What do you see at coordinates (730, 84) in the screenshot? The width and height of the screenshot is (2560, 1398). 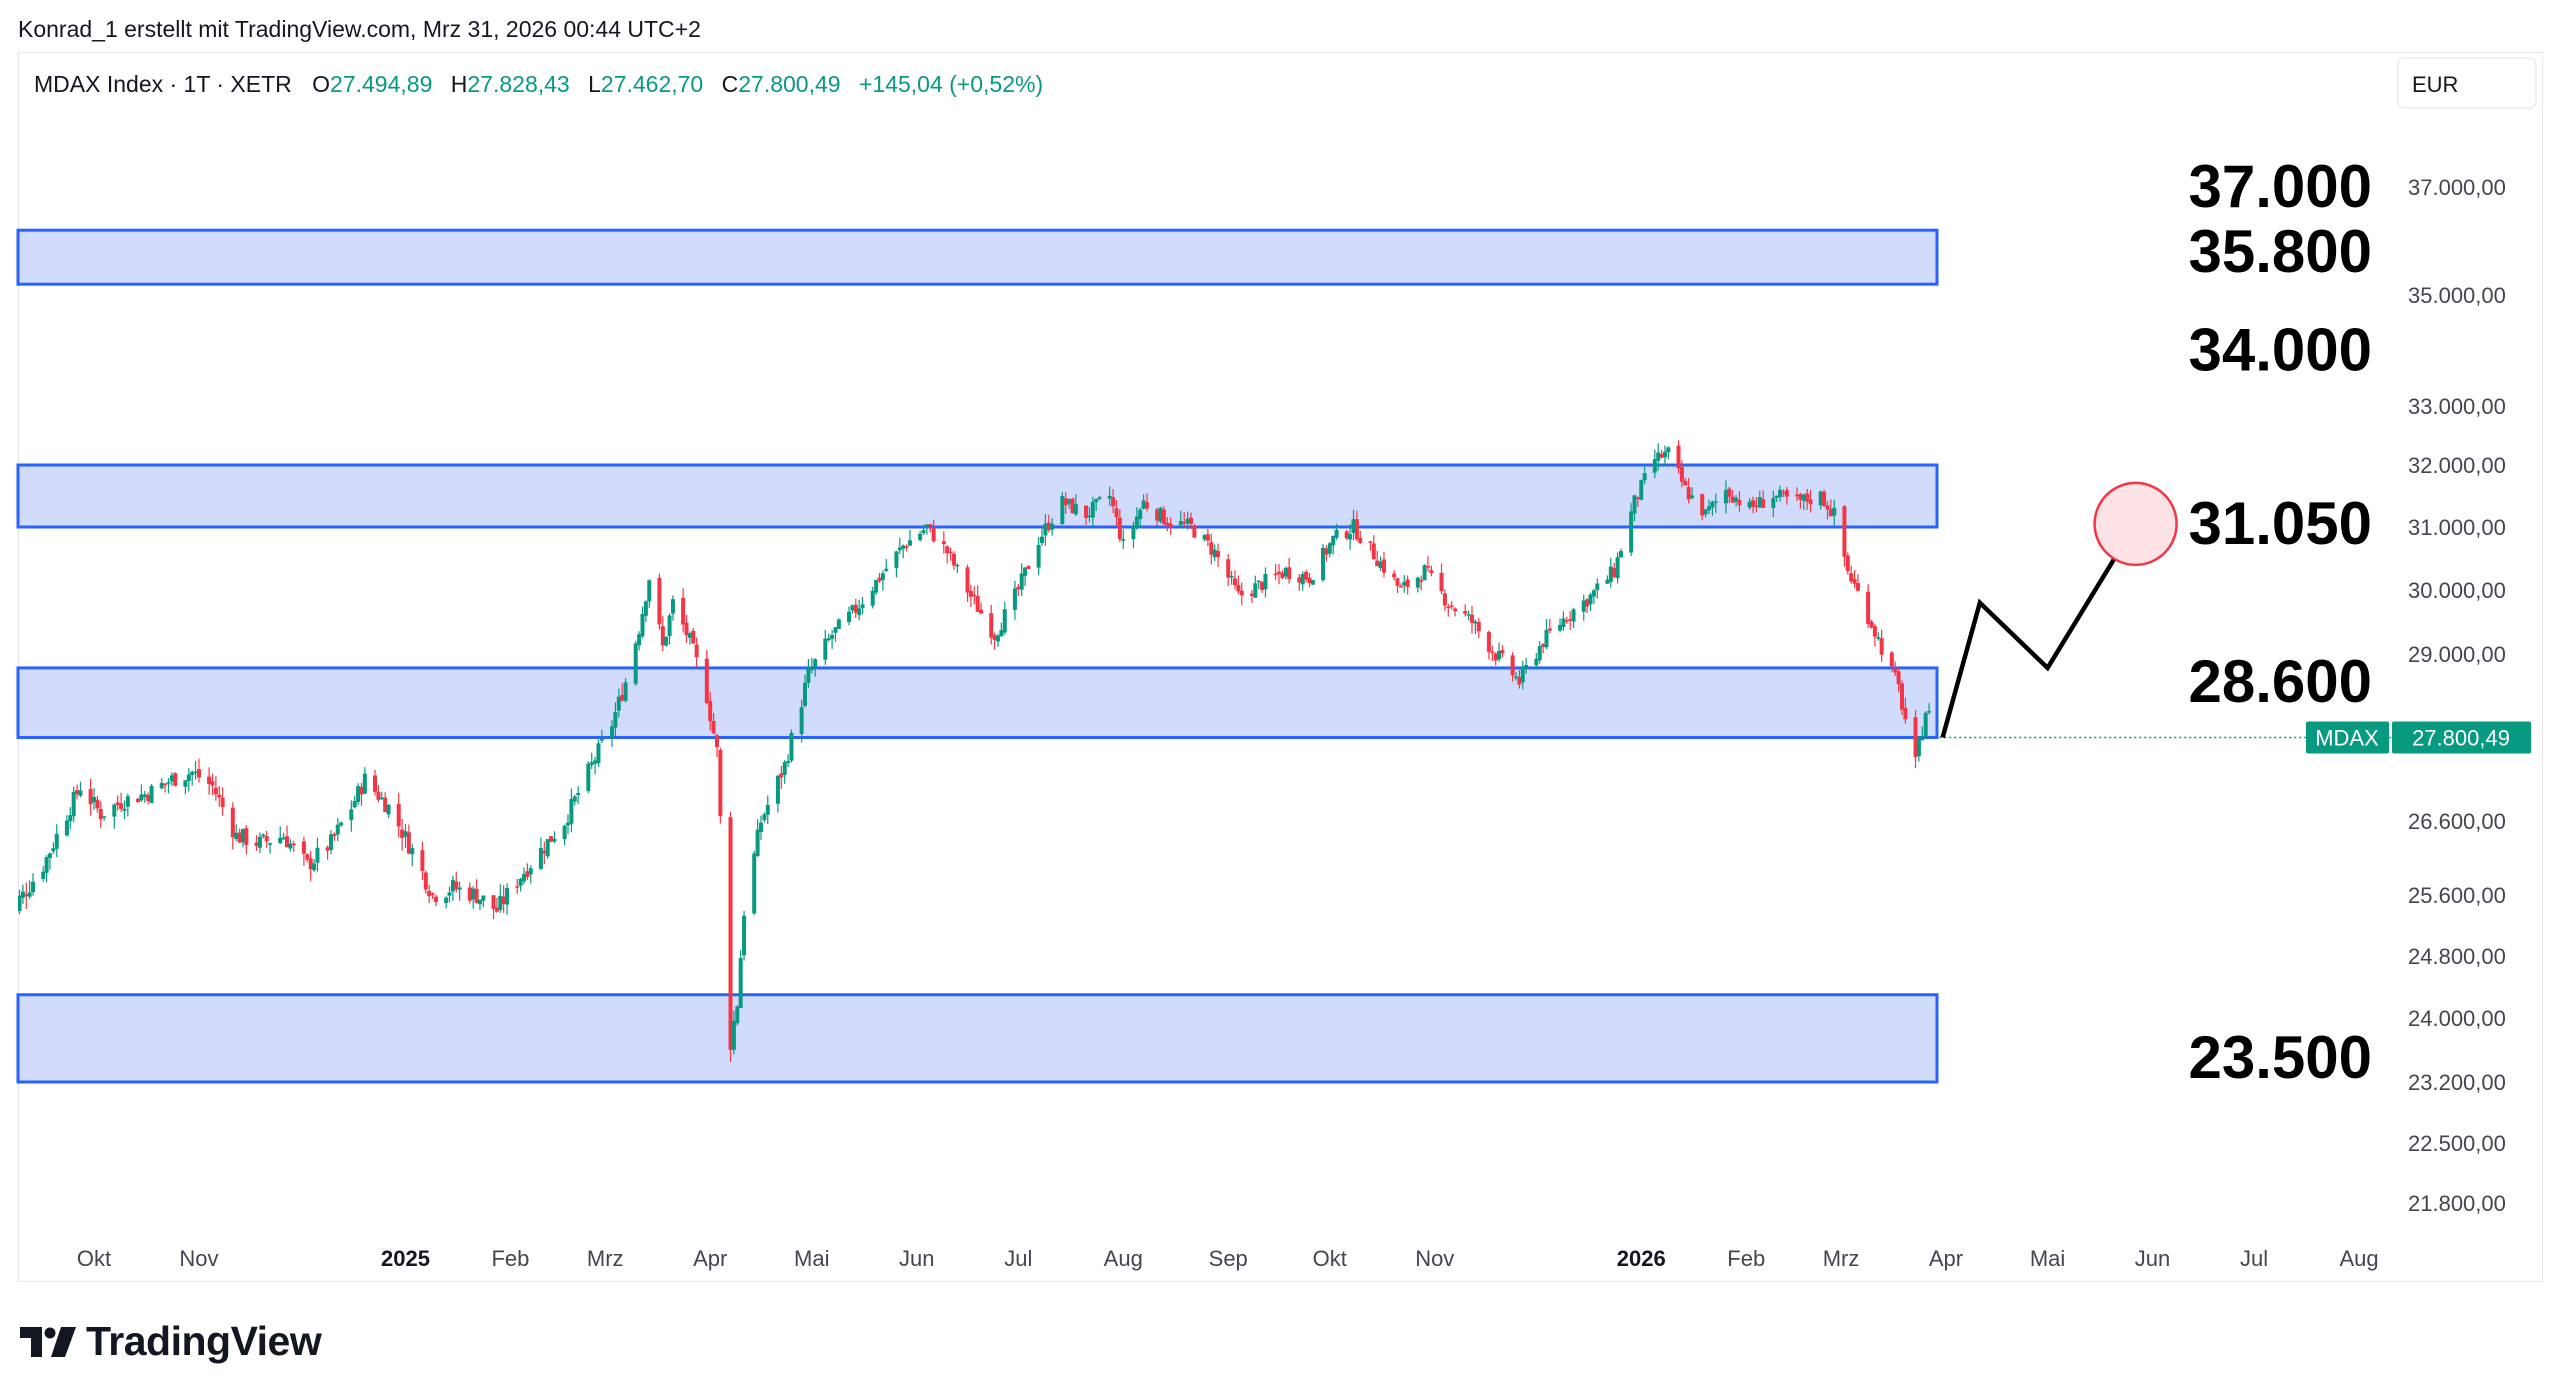 I see `legend-close-label: C` at bounding box center [730, 84].